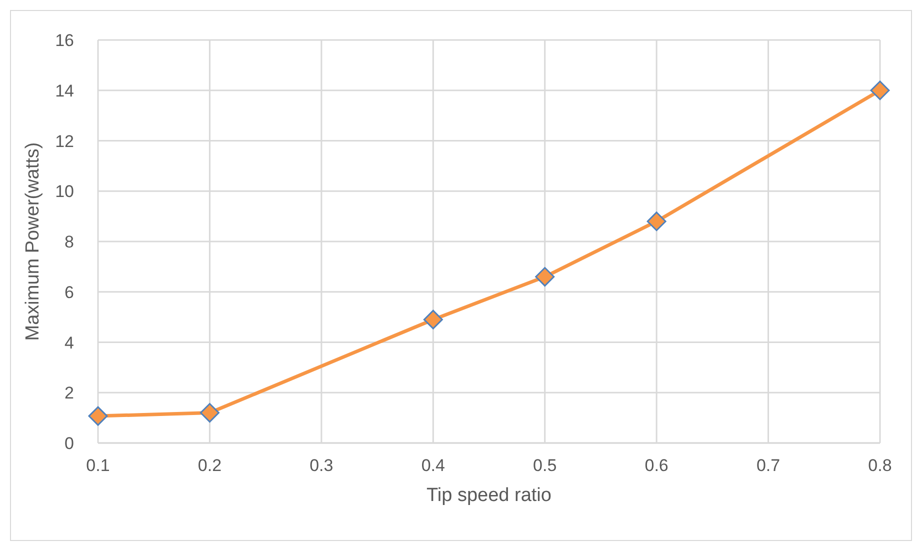  Describe the element at coordinates (880, 466) in the screenshot. I see `x-tick-label: 0.8` at that location.